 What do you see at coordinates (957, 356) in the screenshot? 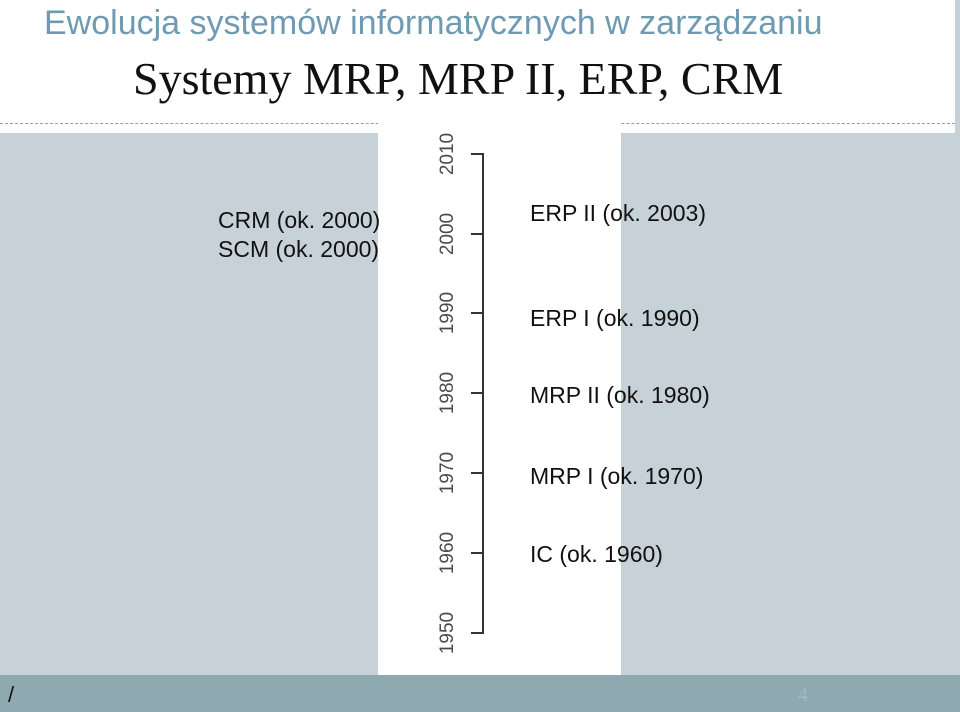
I see `right-edge-strip` at bounding box center [957, 356].